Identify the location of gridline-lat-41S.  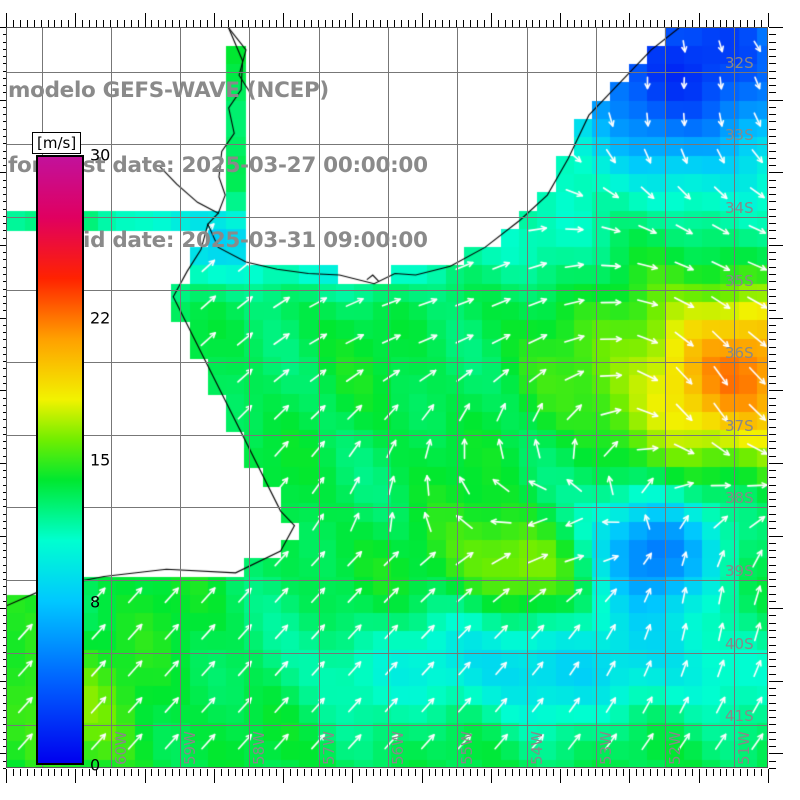
(387, 725).